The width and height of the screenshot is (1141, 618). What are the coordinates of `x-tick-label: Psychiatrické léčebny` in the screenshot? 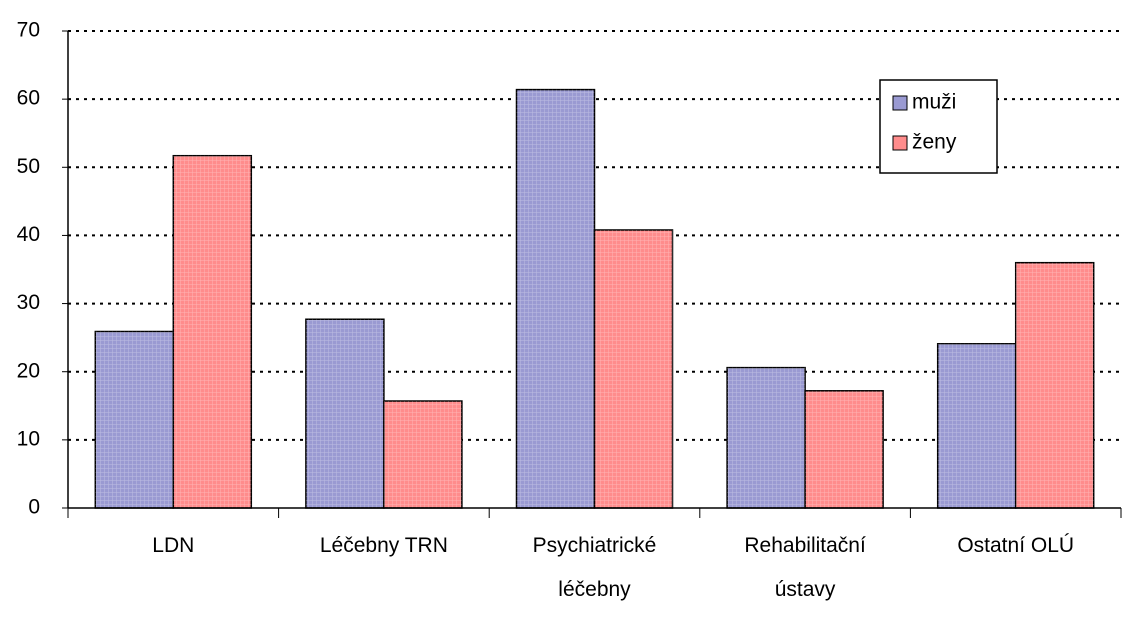 It's located at (594, 567).